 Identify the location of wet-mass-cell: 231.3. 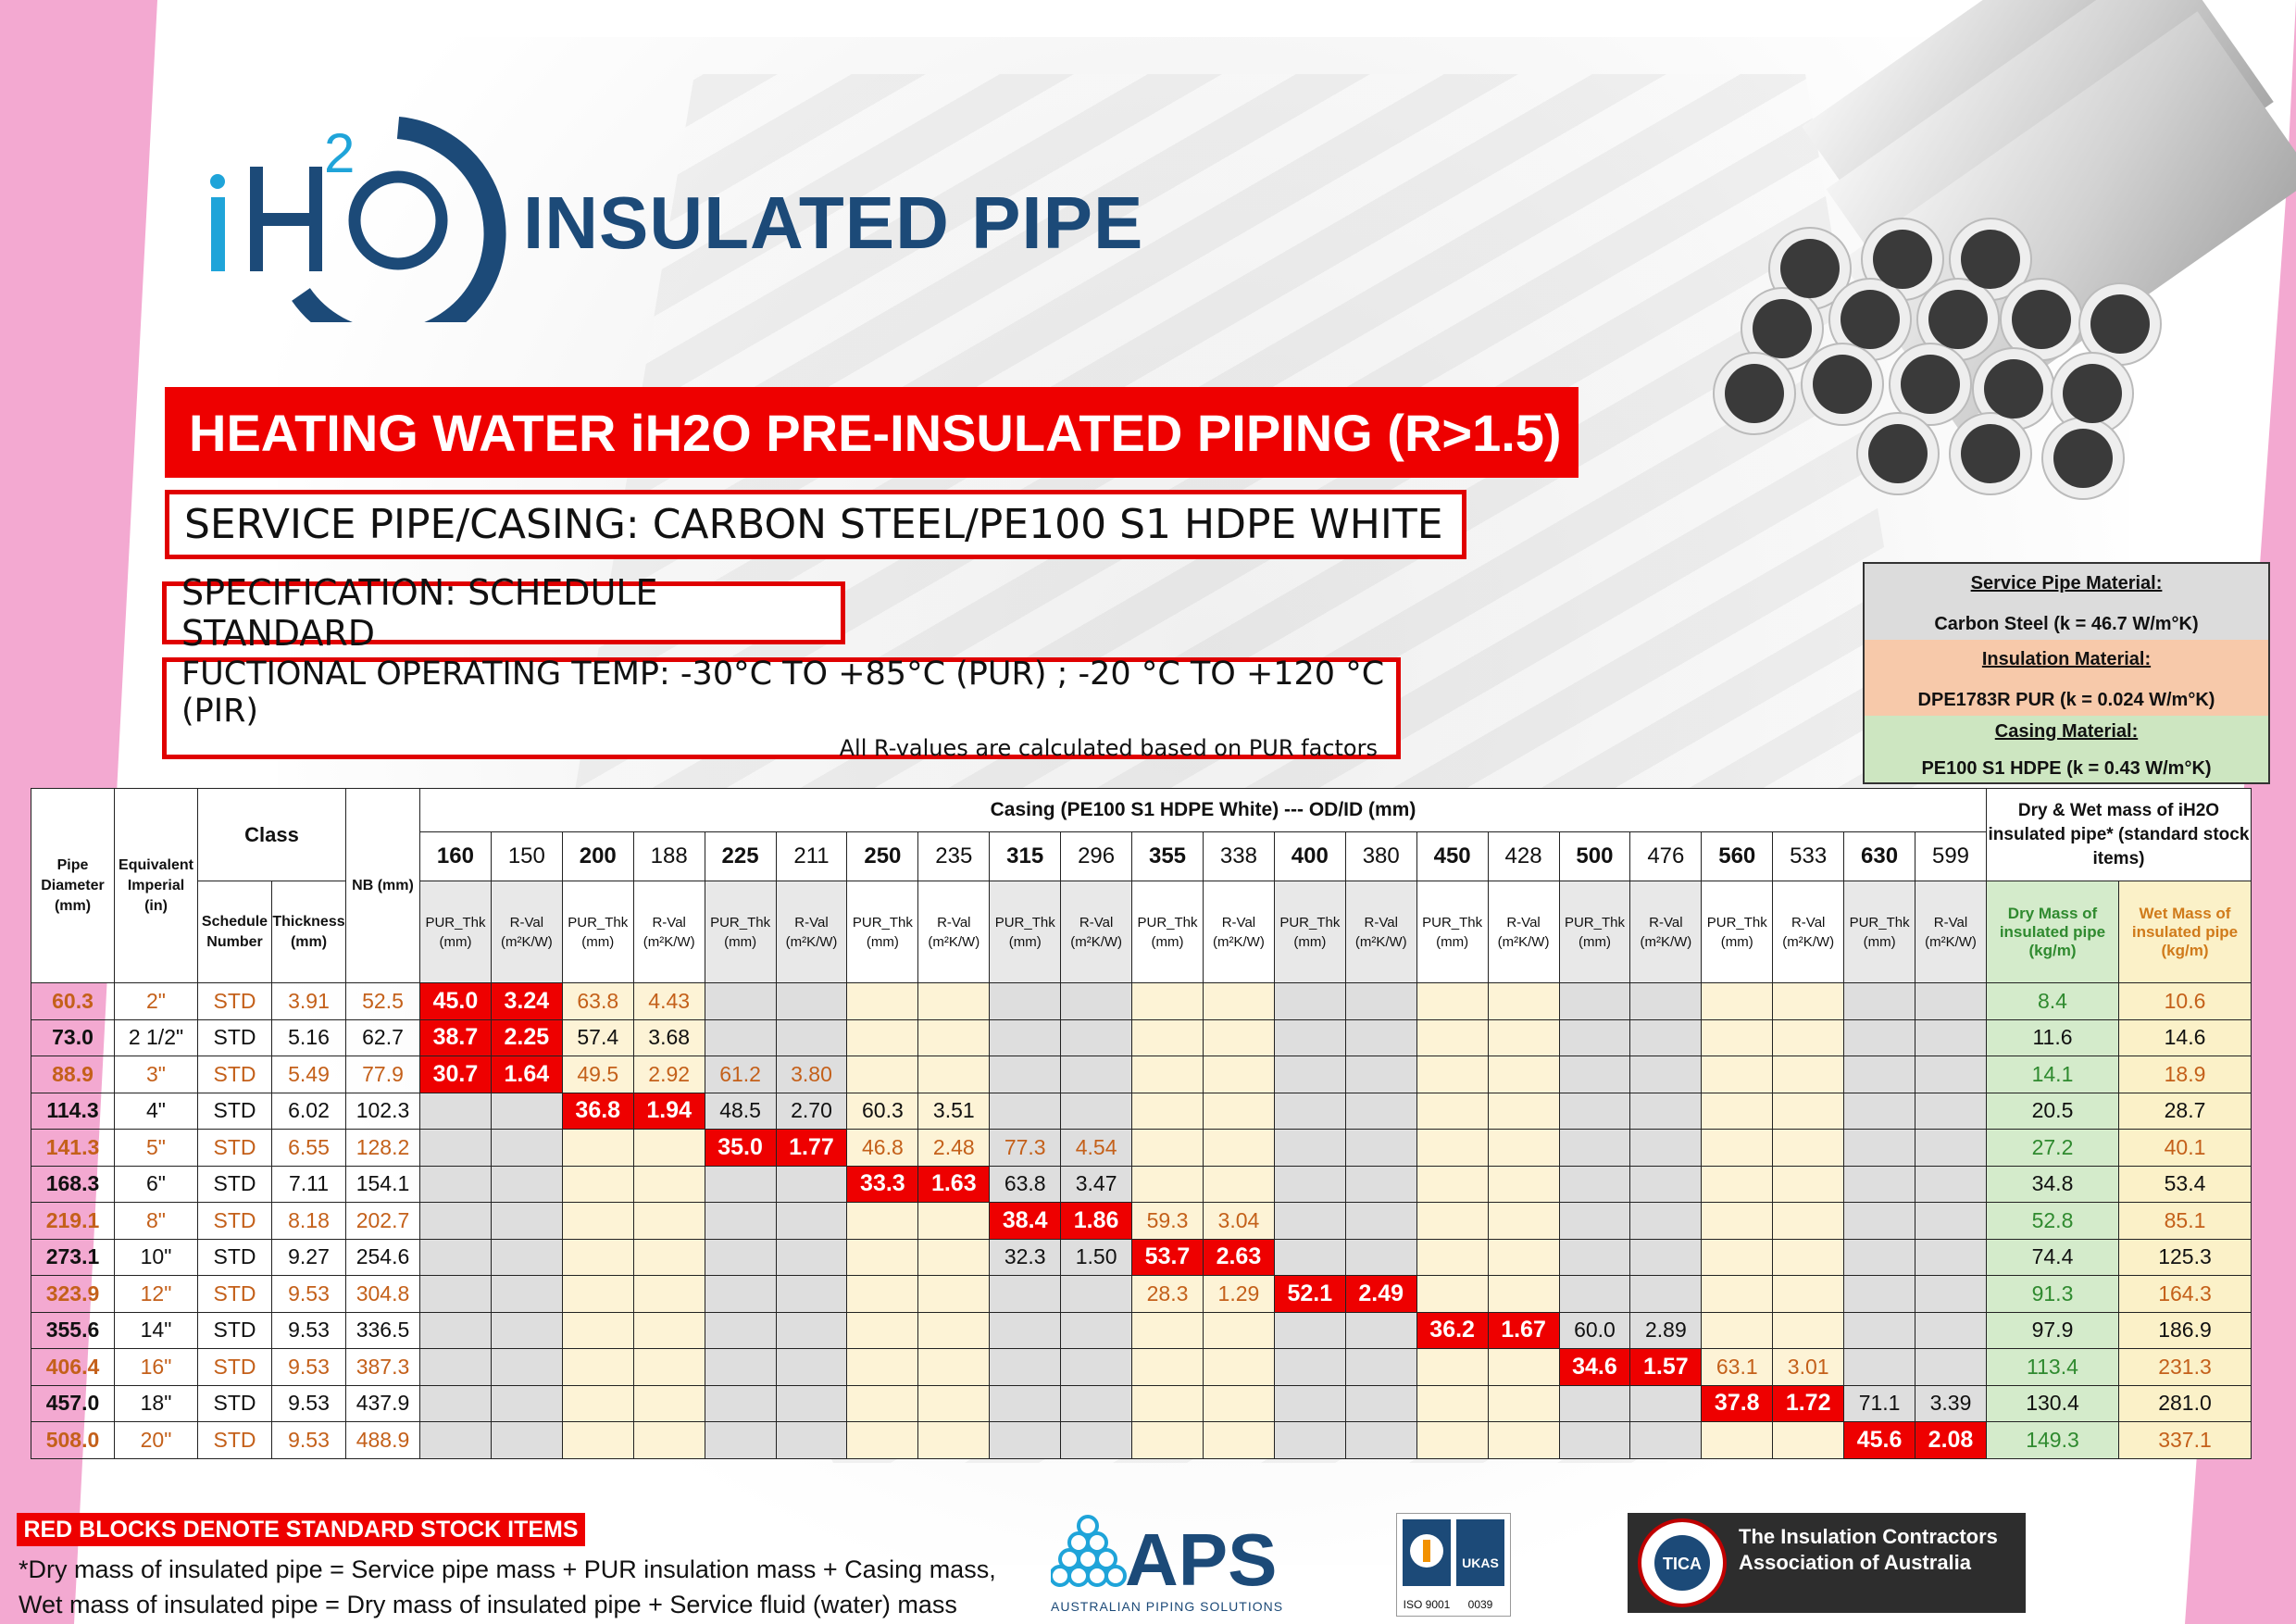
(2184, 1367).